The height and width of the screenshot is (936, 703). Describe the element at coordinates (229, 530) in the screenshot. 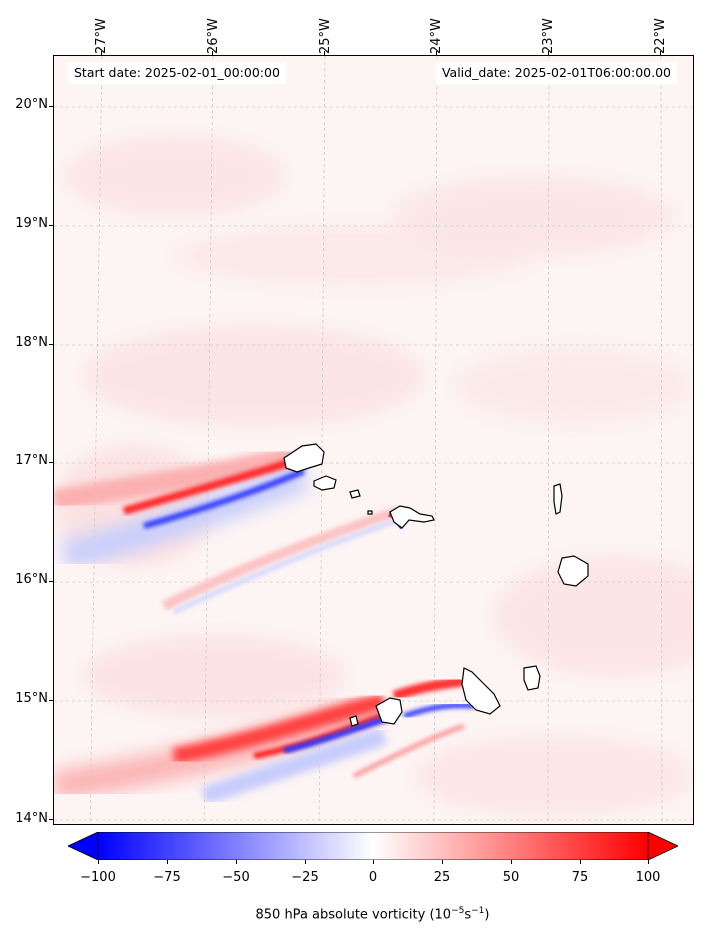

I see `northern-wake-streaks` at that location.